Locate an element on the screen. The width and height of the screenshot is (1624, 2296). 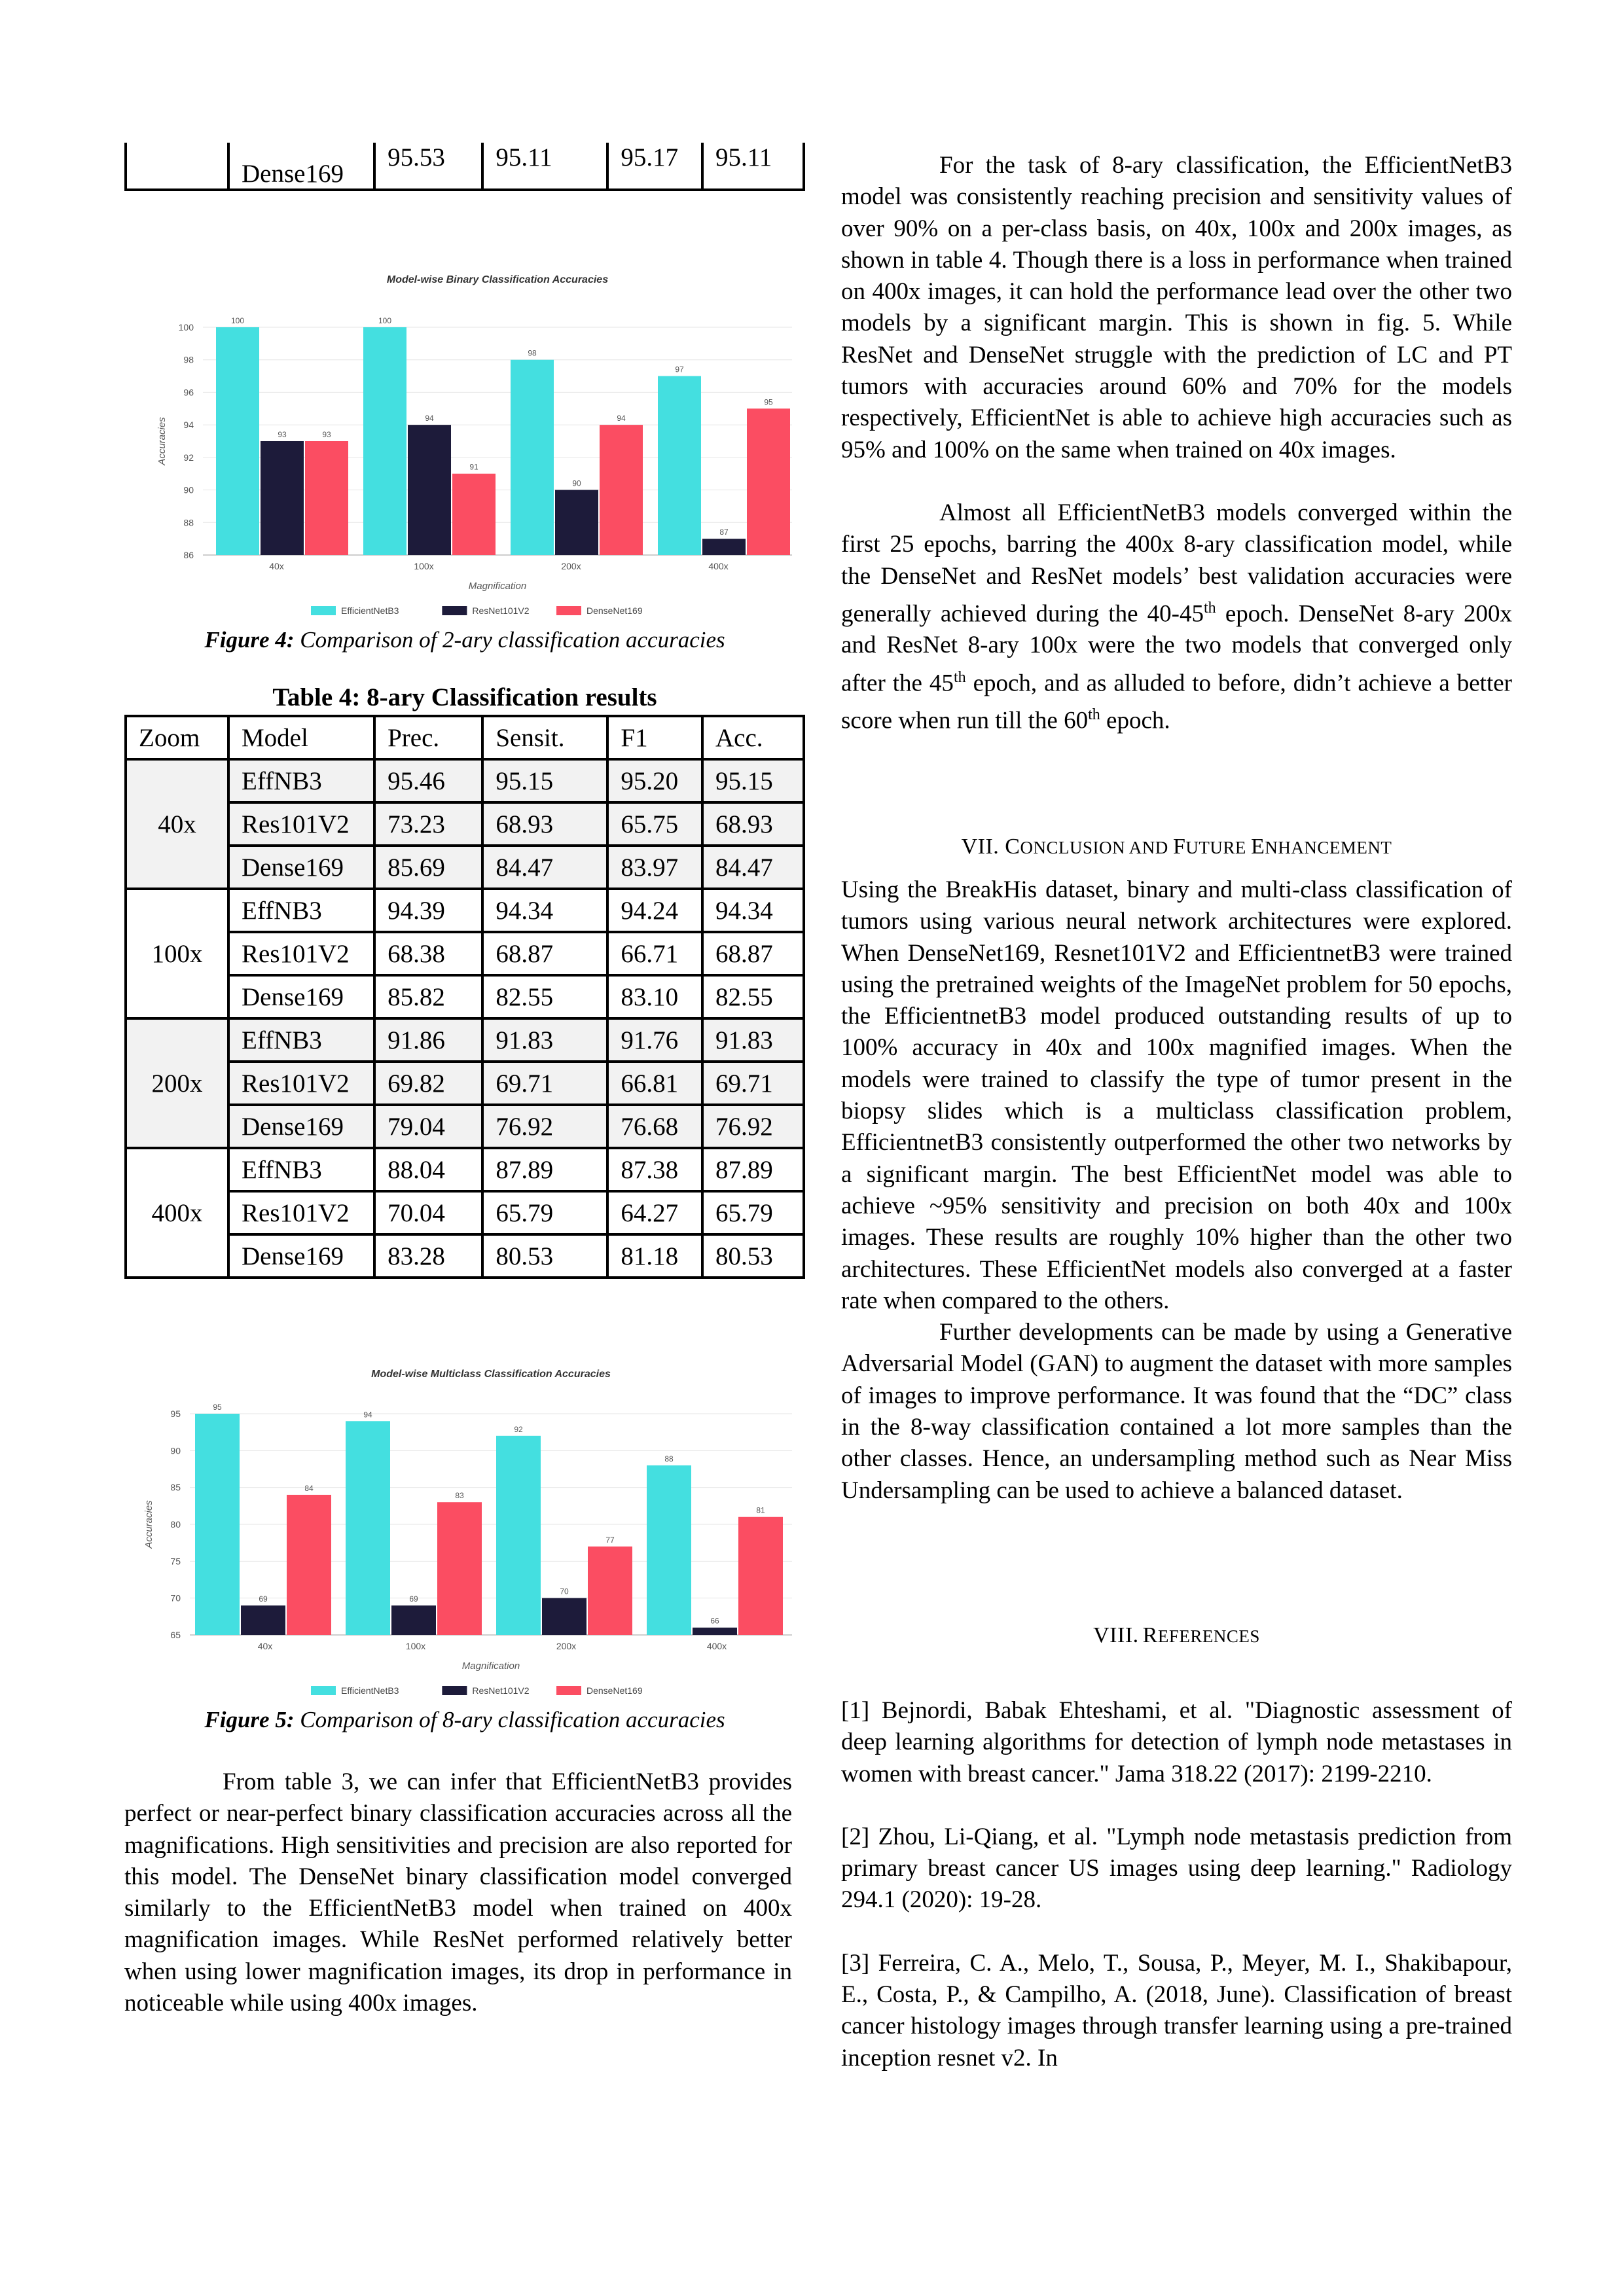
table-cell: 91.76 is located at coordinates (655, 1040).